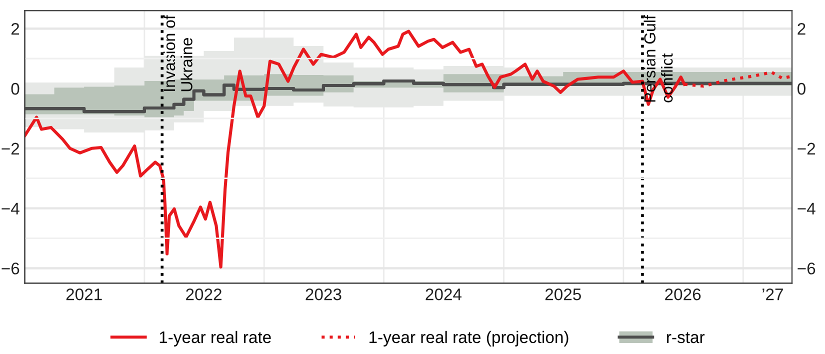  Describe the element at coordinates (444, 294) in the screenshot. I see `x-tick-label: 2024` at that location.